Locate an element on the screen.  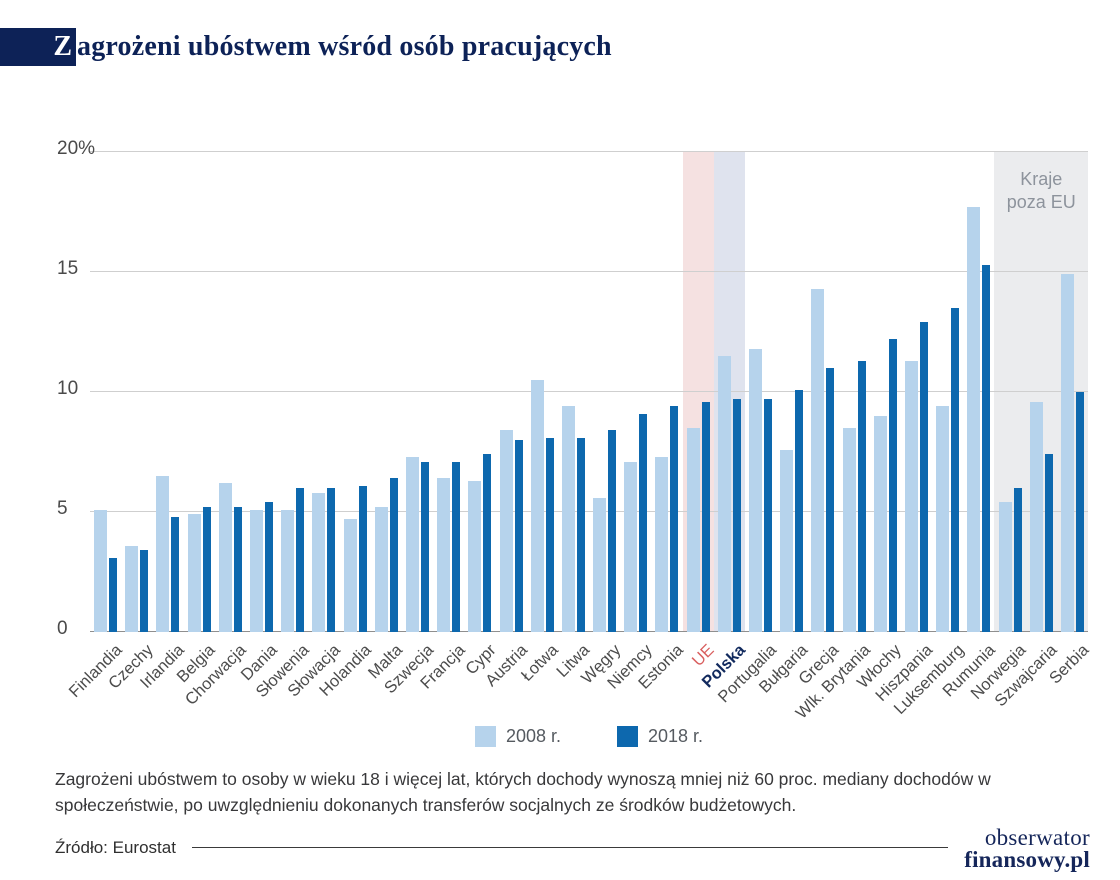
title-accent-block: Z is located at coordinates (38, 47).